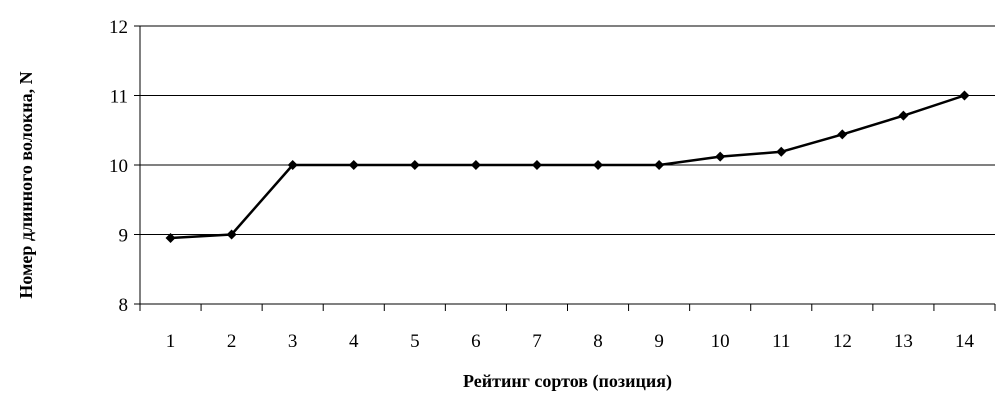 The image size is (1001, 396). Describe the element at coordinates (119, 97) in the screenshot. I see `y-tick-label-11: 11` at that location.